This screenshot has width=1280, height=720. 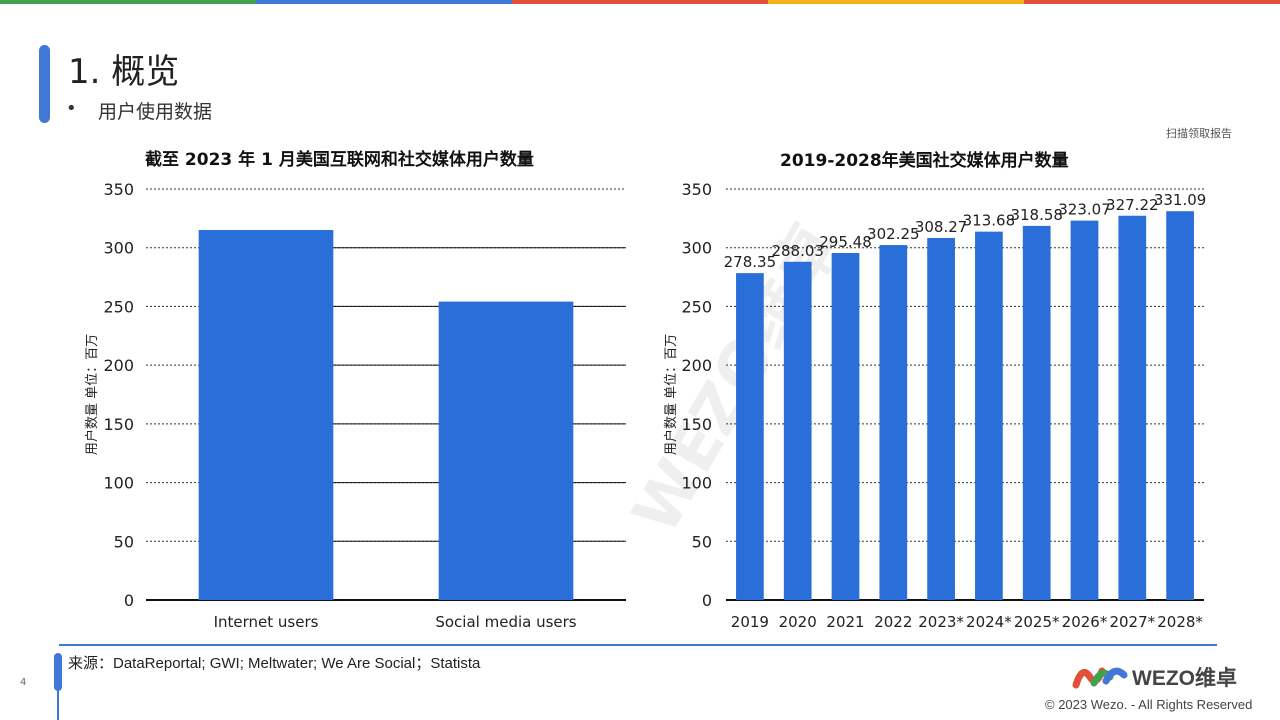 I want to click on chart2-category-label: 2023*, so click(x=941, y=622).